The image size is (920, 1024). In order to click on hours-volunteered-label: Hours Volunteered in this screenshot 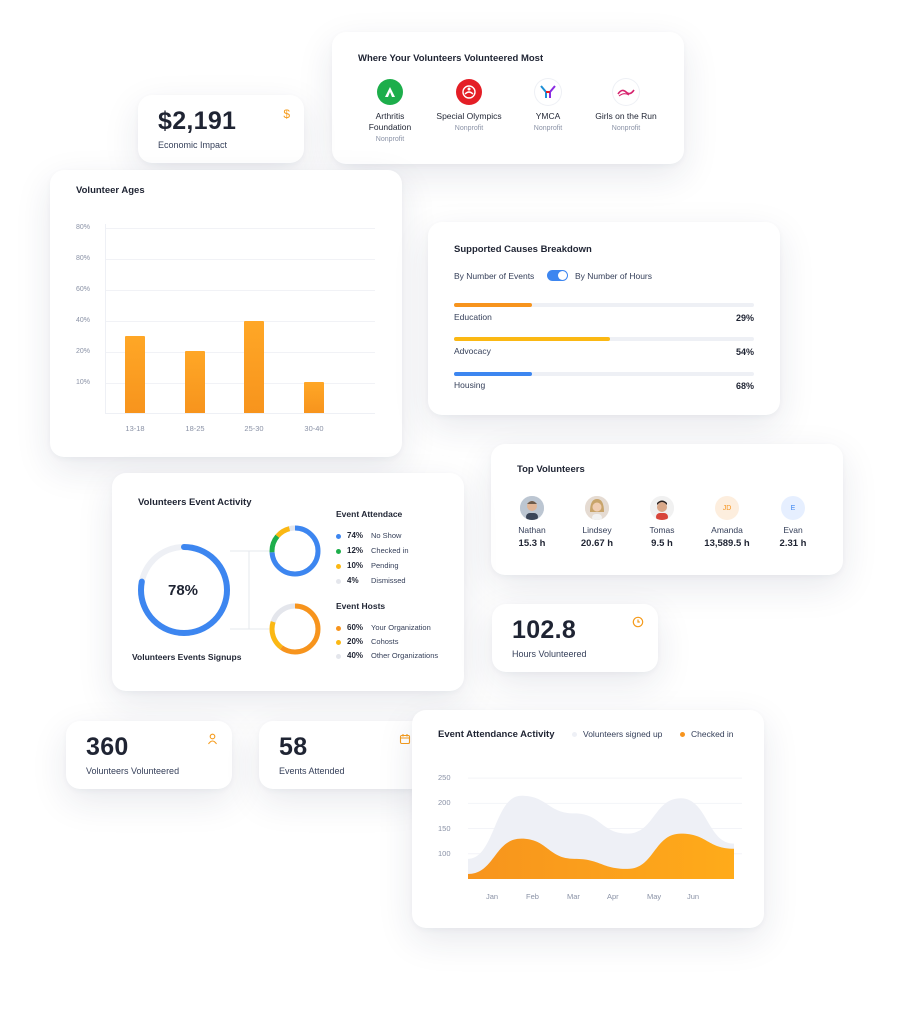, I will do `click(549, 654)`.